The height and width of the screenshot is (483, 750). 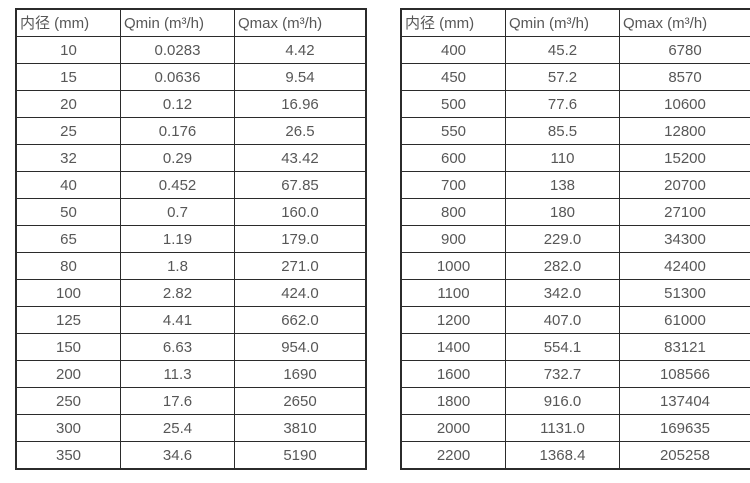 I want to click on table-cell: 424.0, so click(x=300, y=293).